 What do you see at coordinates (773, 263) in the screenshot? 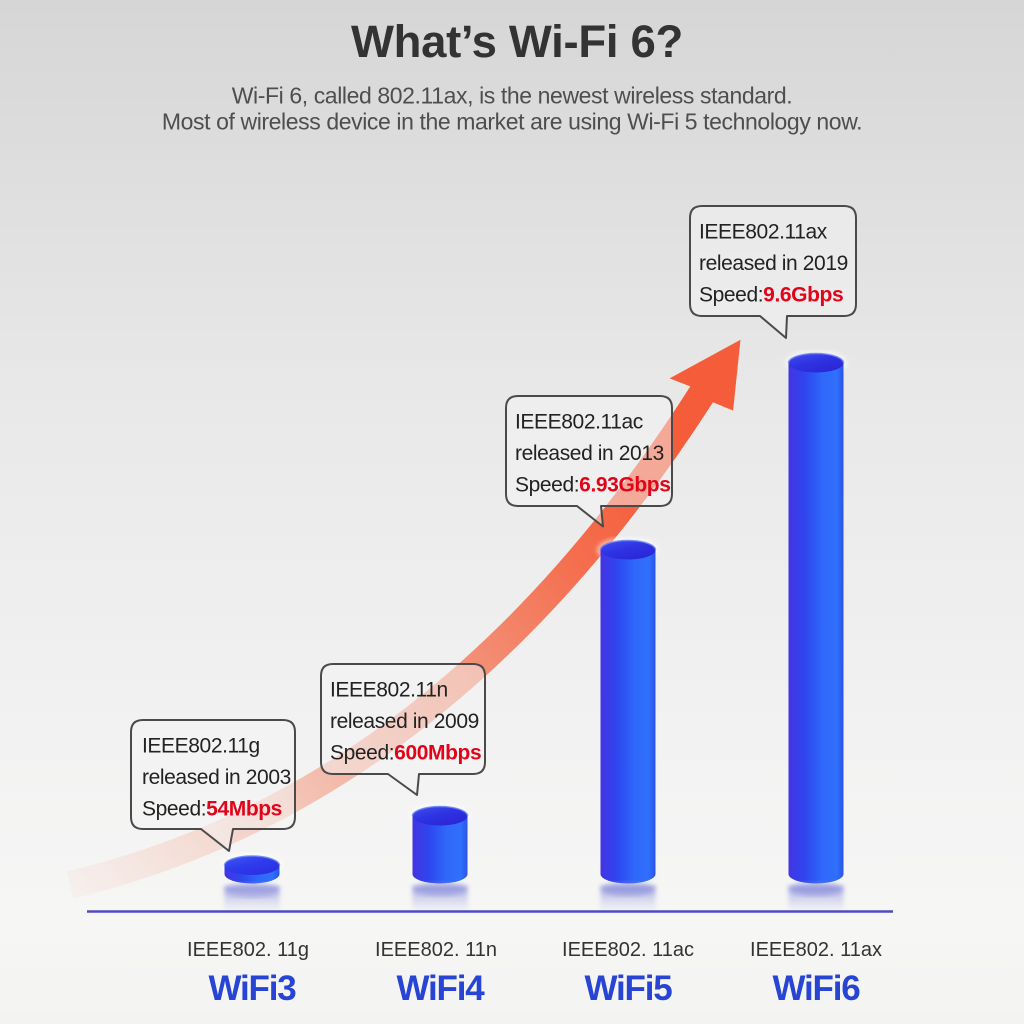
I see `svg-text: released in 2019` at bounding box center [773, 263].